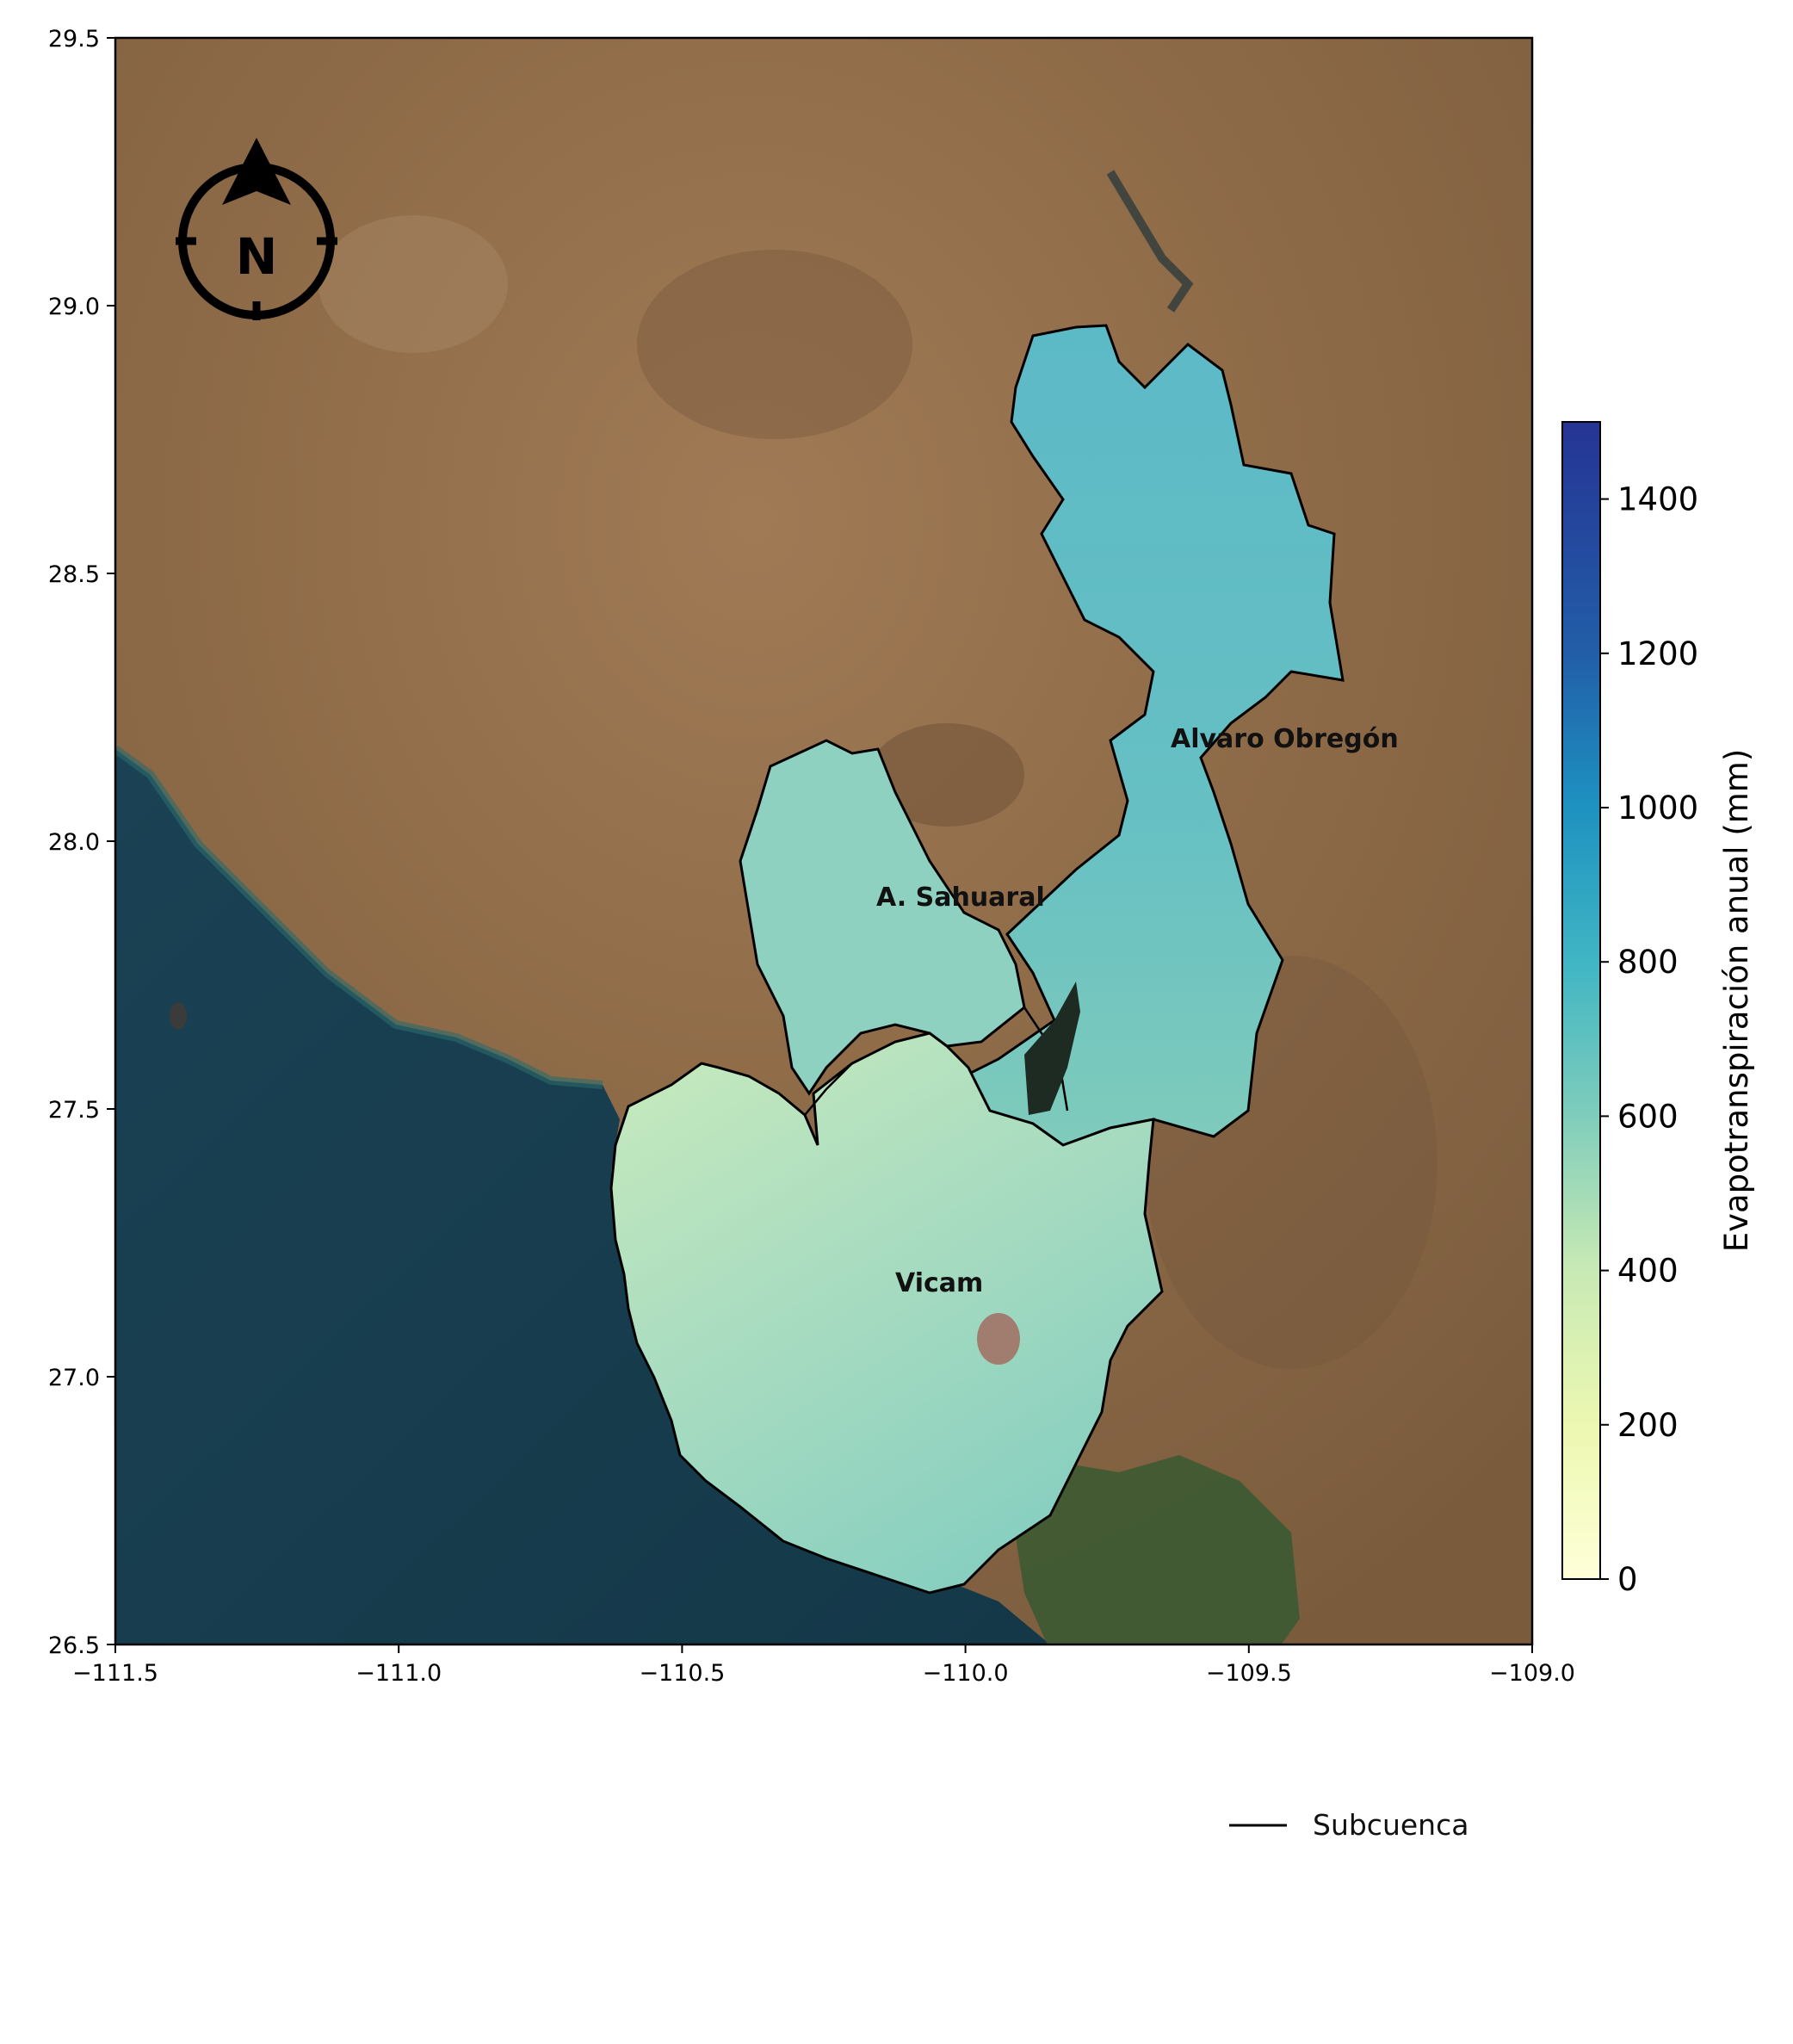 This screenshot has width=1793, height=2044. I want to click on x-axis: −111.5 −111.0 −110.5 −110.0 −109.5 −109.0, so click(823, 1665).